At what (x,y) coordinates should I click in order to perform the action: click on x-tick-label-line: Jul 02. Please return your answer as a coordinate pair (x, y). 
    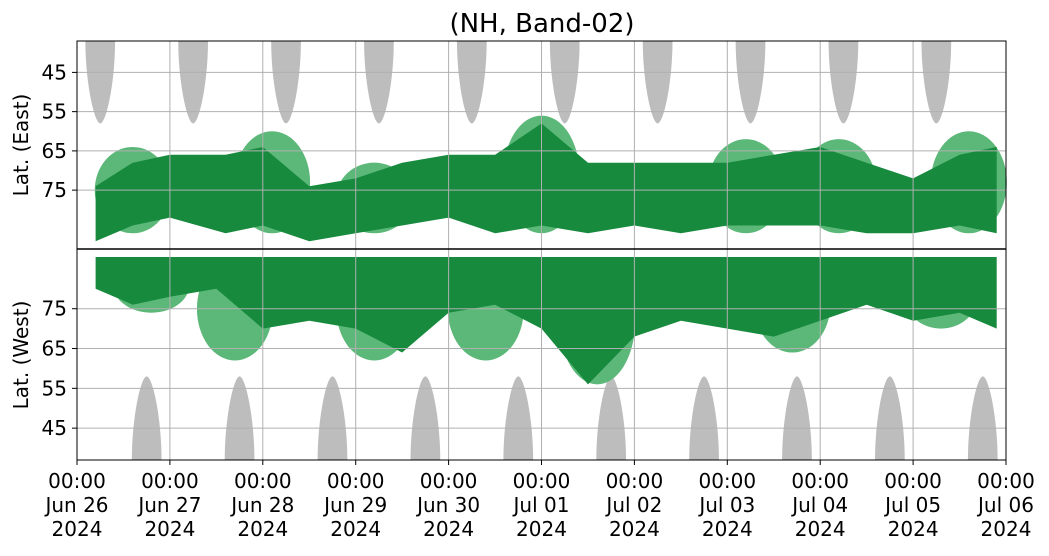
    Looking at the image, I should click on (633, 505).